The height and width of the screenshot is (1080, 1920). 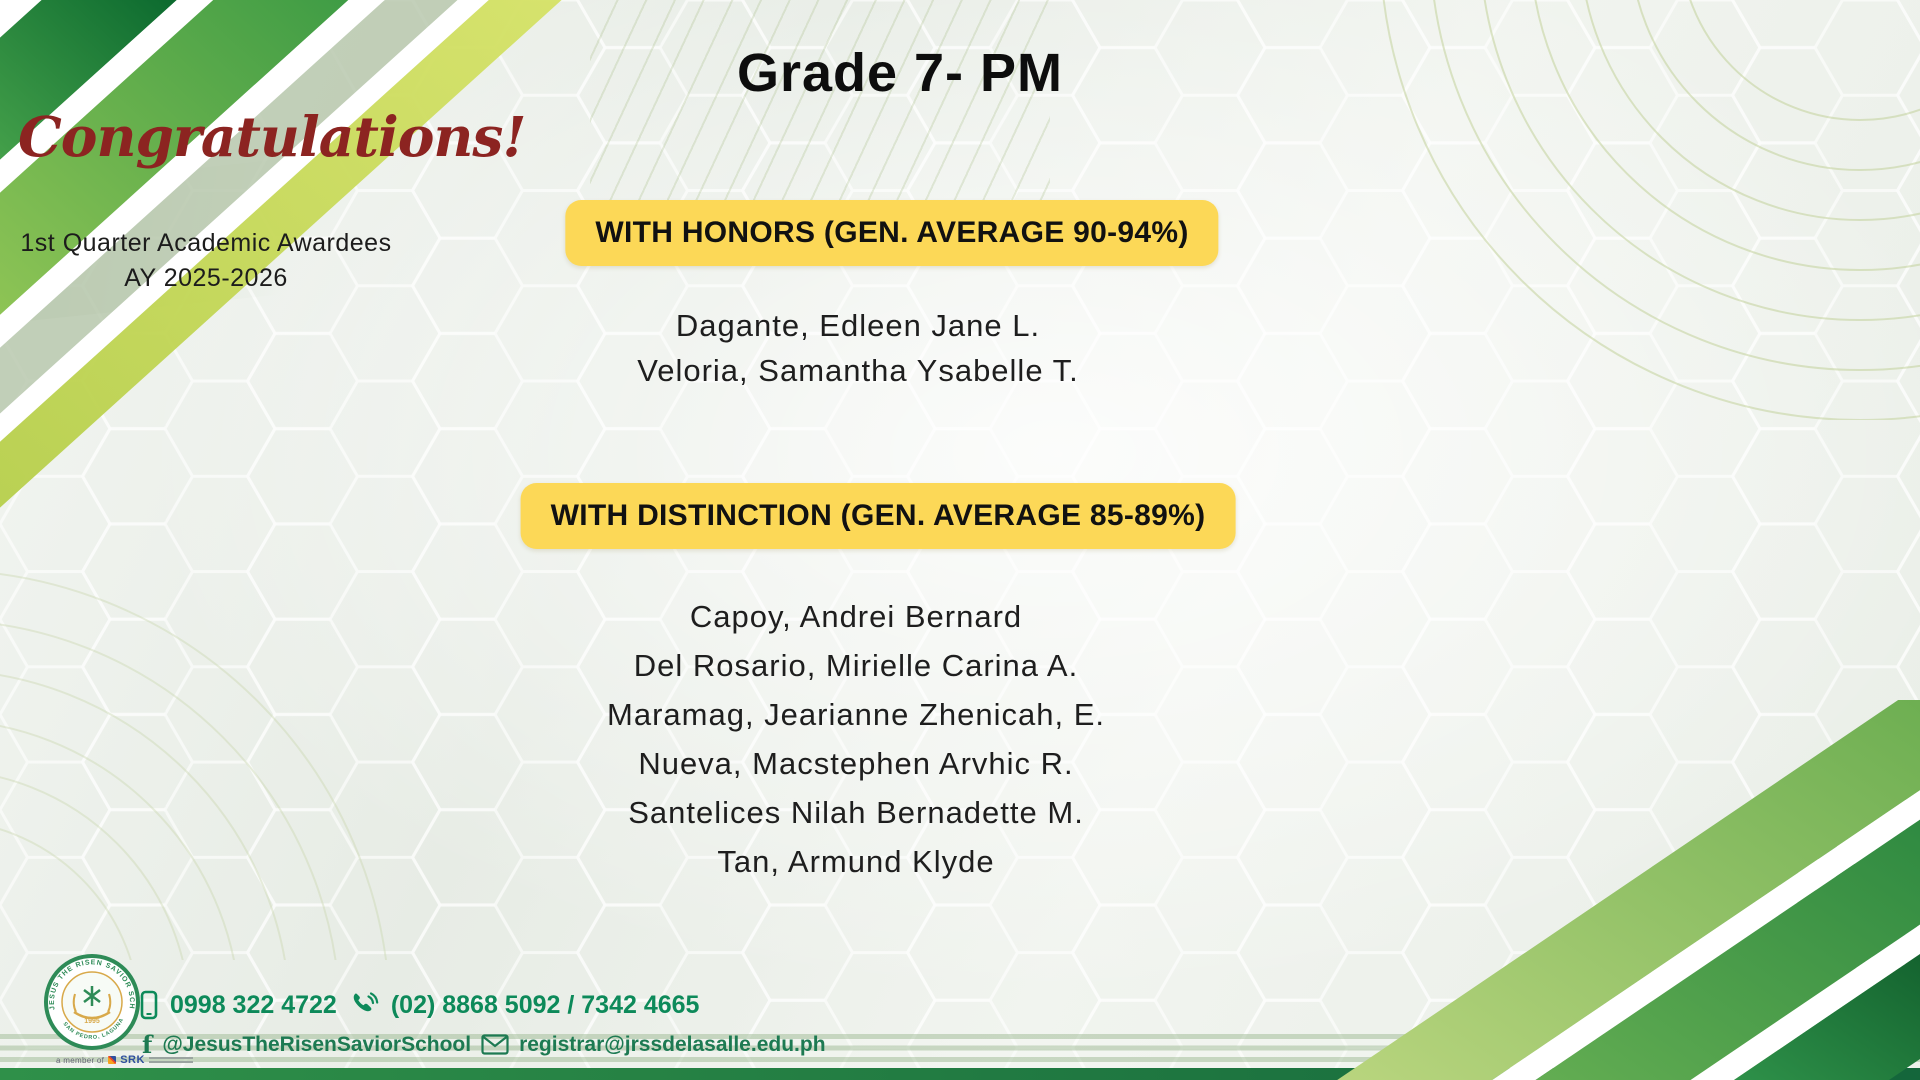 I want to click on mobile-phone-icon, so click(x=149, y=1005).